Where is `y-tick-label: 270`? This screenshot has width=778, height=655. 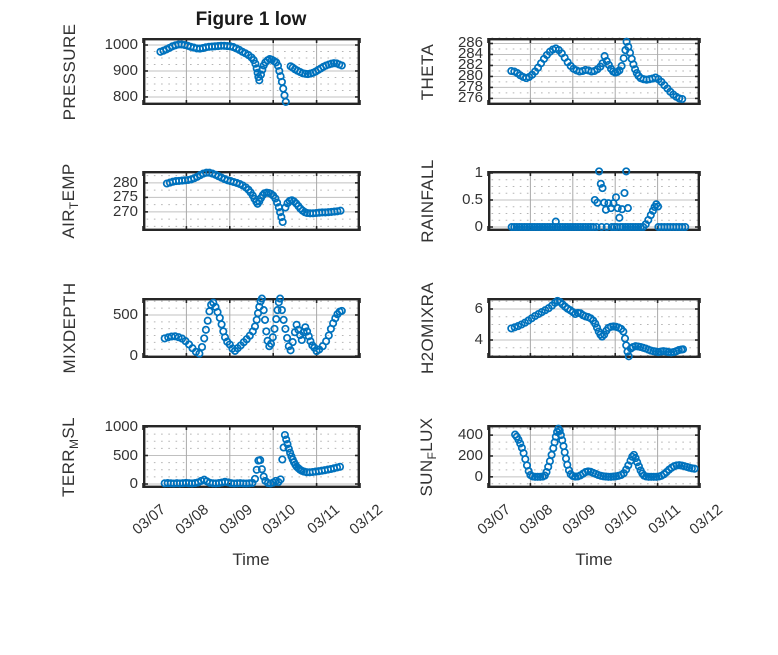
y-tick-label: 270 is located at coordinates (125, 211).